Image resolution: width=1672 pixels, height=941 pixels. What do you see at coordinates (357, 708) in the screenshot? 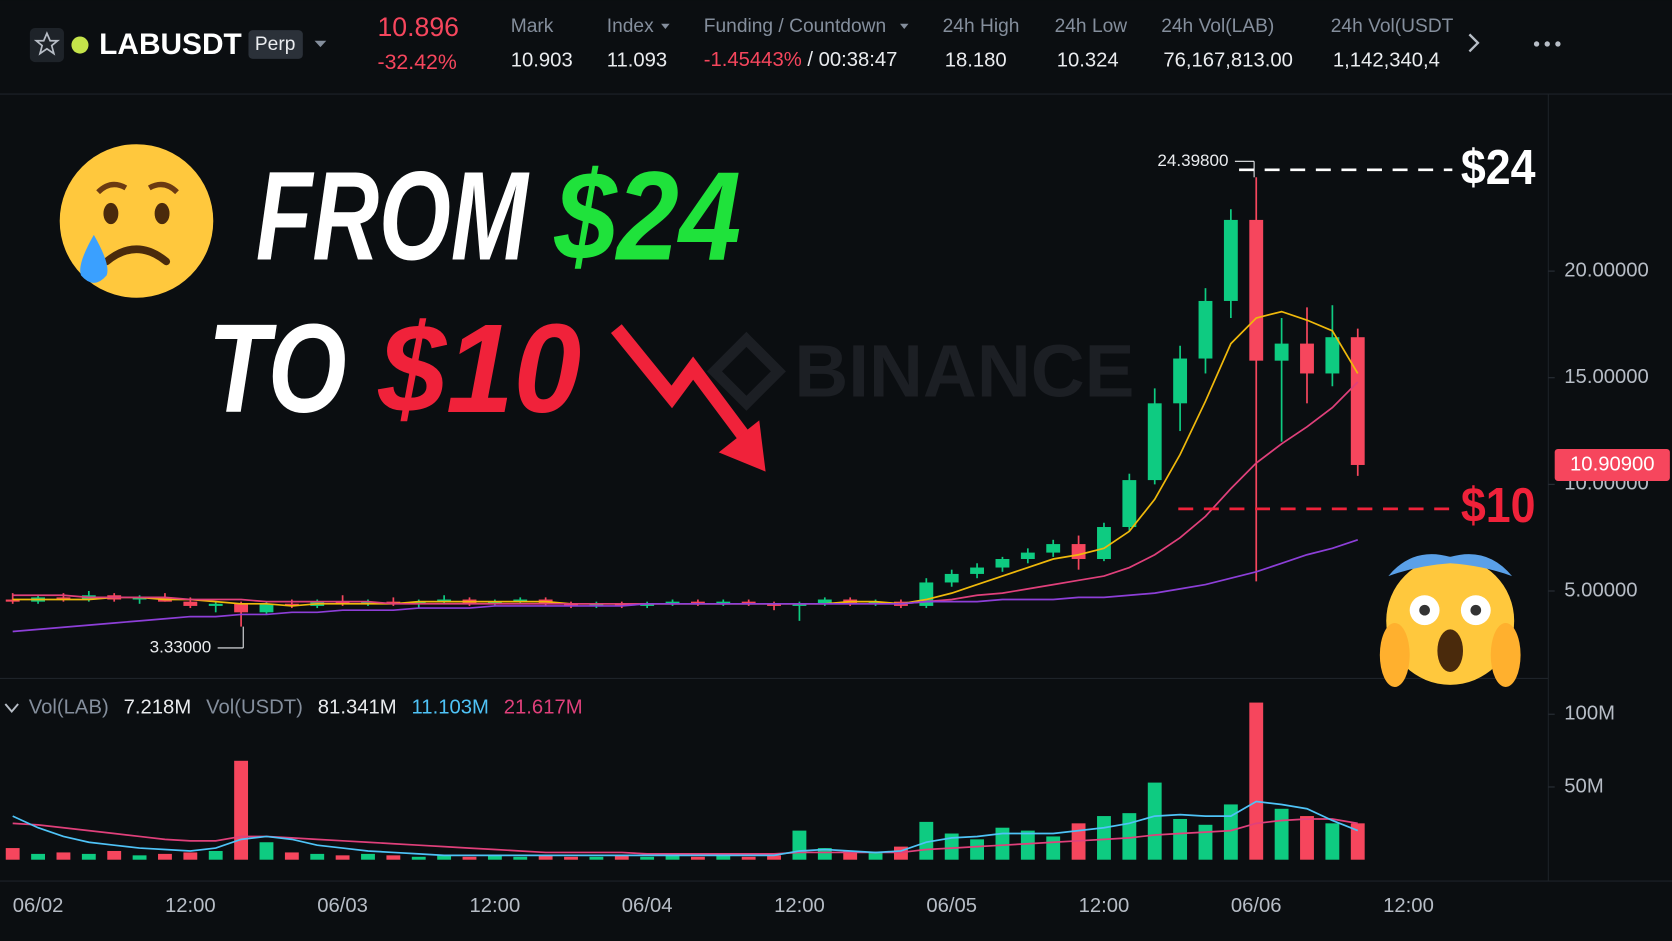
I see `legend-item: 81.341M` at bounding box center [357, 708].